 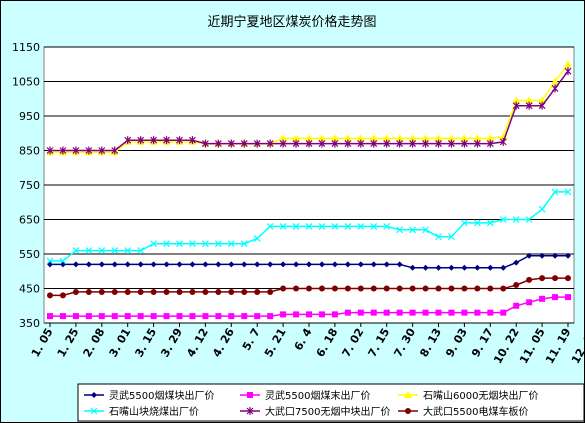 I want to click on y-tick-label: 350, so click(x=29, y=323).